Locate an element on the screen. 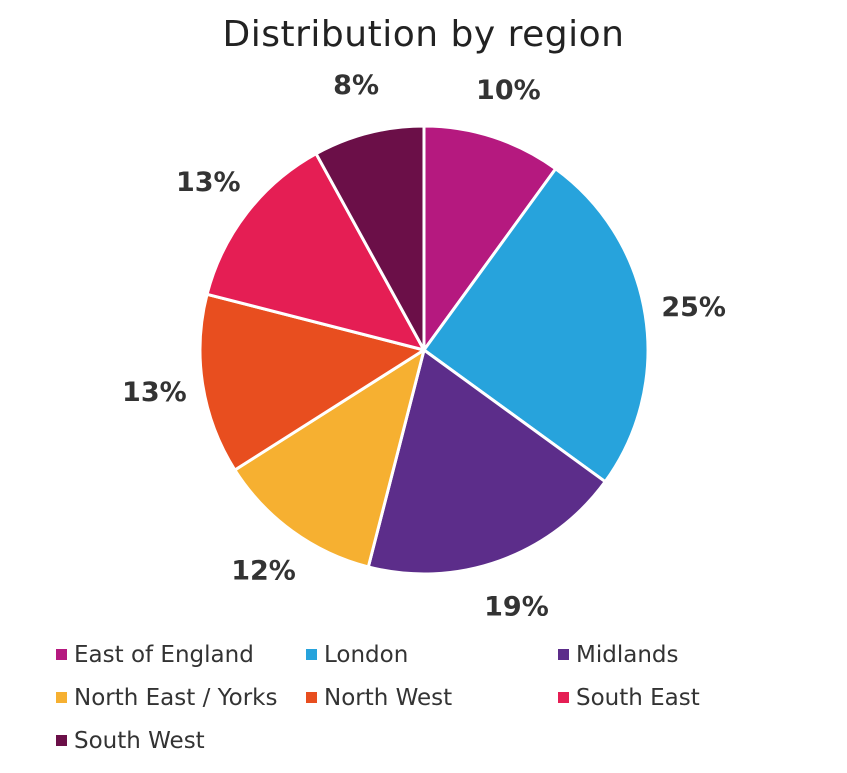 This screenshot has height=773, width=847. pie-slice-north-west is located at coordinates (312, 382).